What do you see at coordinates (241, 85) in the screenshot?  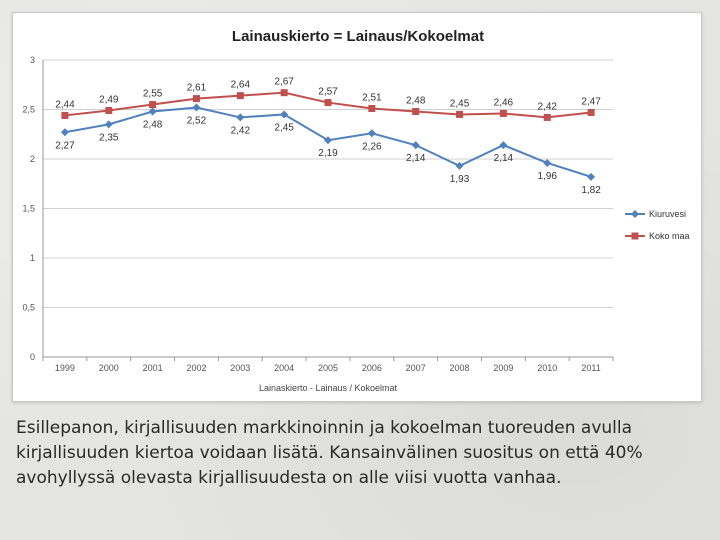 I see `data-label: 2,64` at bounding box center [241, 85].